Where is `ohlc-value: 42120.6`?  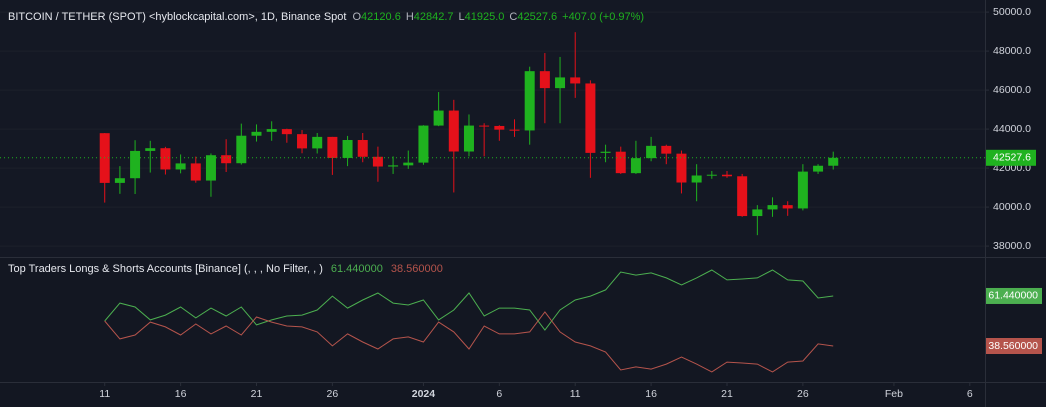
ohlc-value: 42120.6 is located at coordinates (381, 17).